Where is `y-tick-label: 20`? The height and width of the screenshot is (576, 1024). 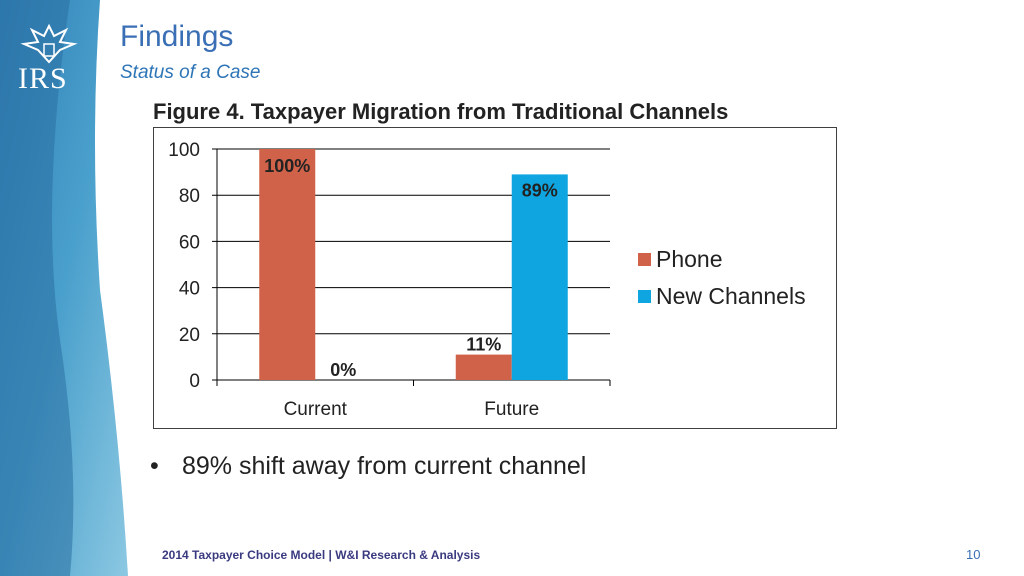
y-tick-label: 20 is located at coordinates (189, 335).